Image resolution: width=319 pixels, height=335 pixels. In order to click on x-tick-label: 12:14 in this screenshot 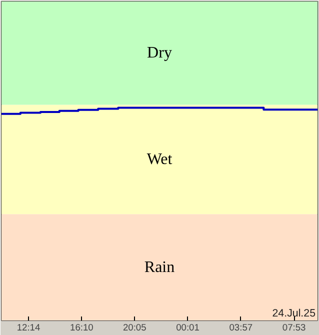, I will do `click(28, 327)`.